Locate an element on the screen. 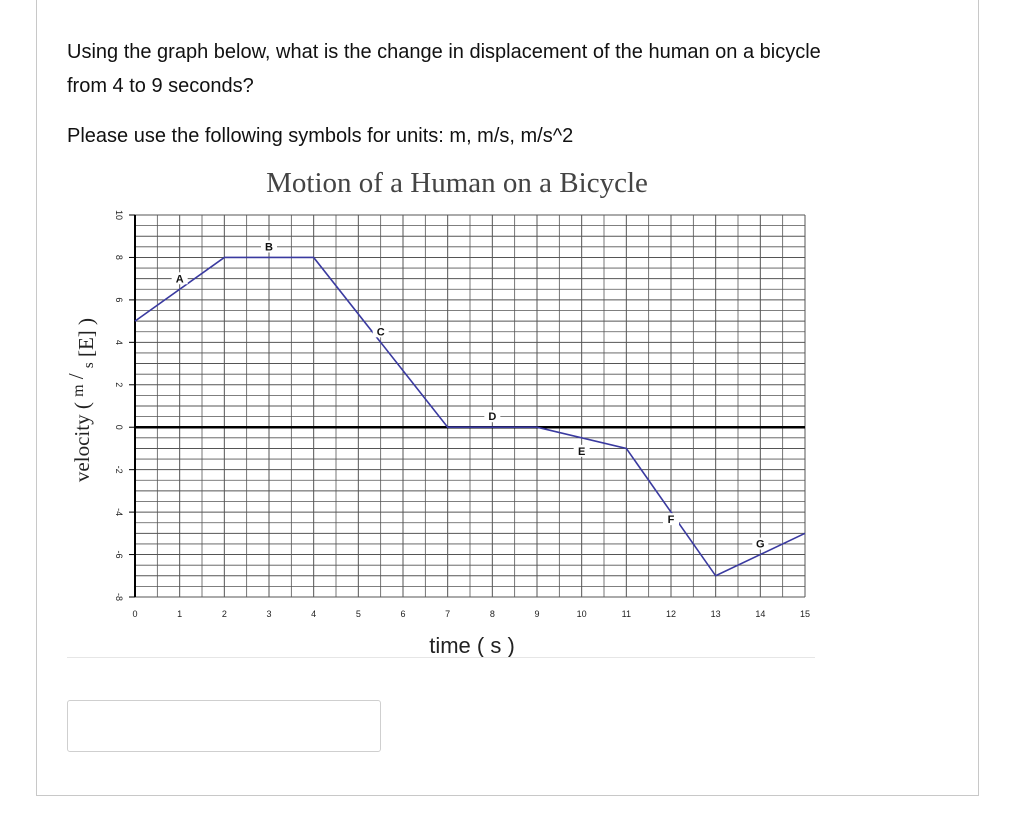 The height and width of the screenshot is (824, 1024). y-tick-label: 2 is located at coordinates (119, 384).